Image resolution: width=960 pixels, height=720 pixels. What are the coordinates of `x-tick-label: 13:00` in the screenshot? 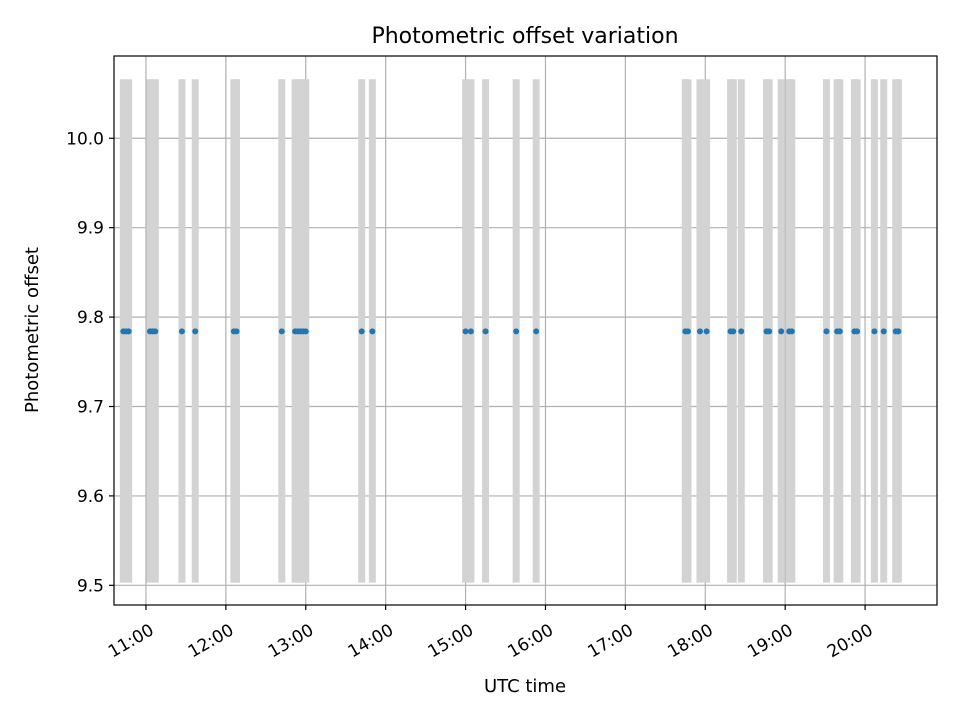 It's located at (291, 641).